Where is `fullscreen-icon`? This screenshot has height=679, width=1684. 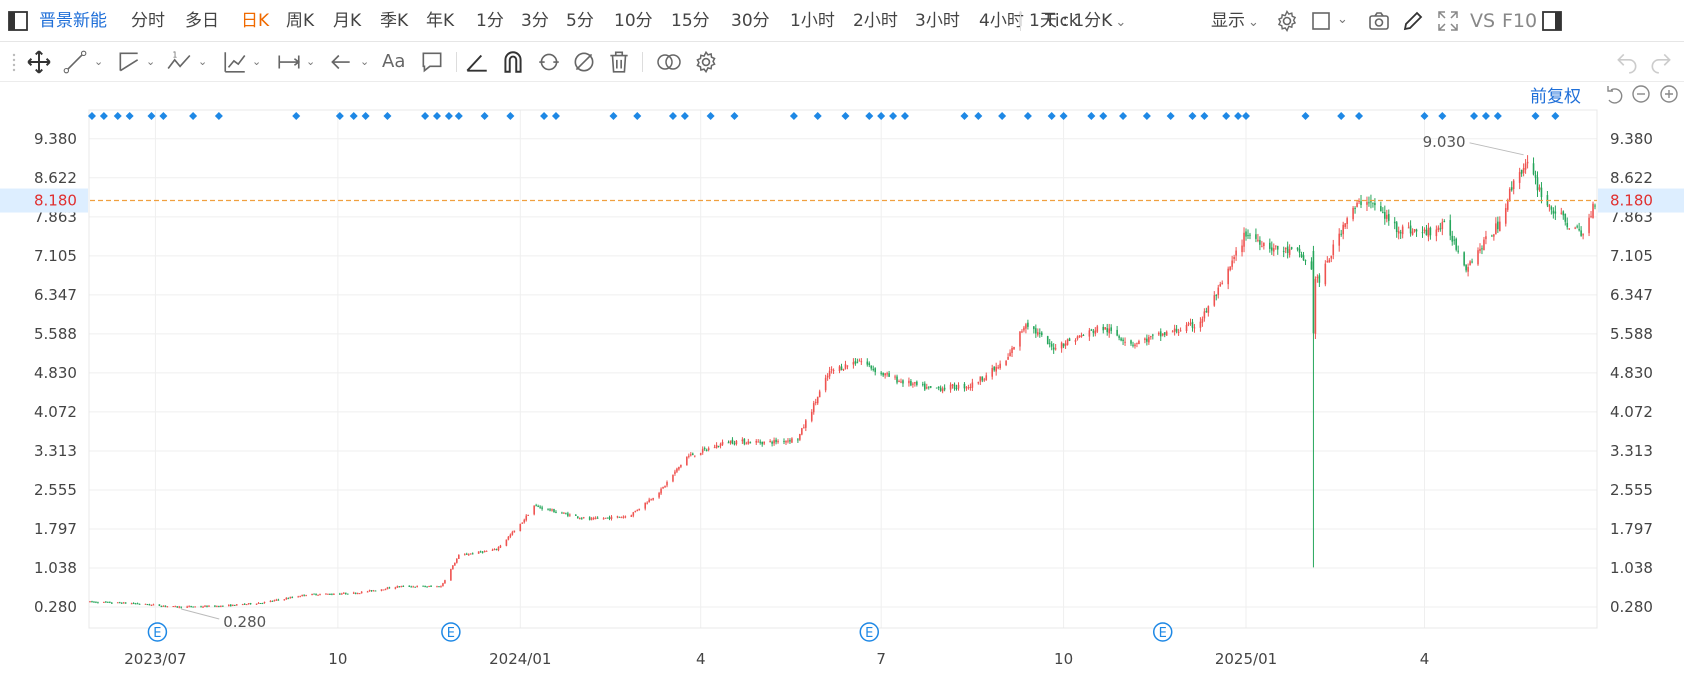 fullscreen-icon is located at coordinates (1448, 21).